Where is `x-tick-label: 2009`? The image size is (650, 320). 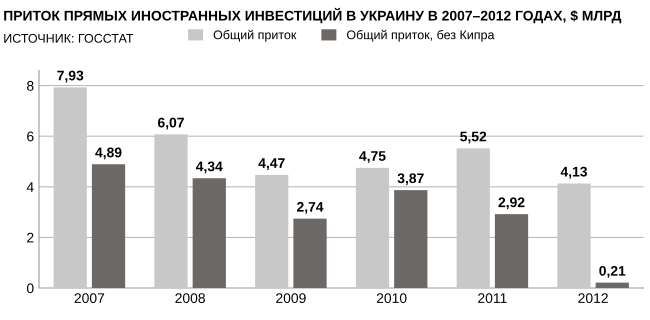 x-tick-label: 2009 is located at coordinates (291, 298).